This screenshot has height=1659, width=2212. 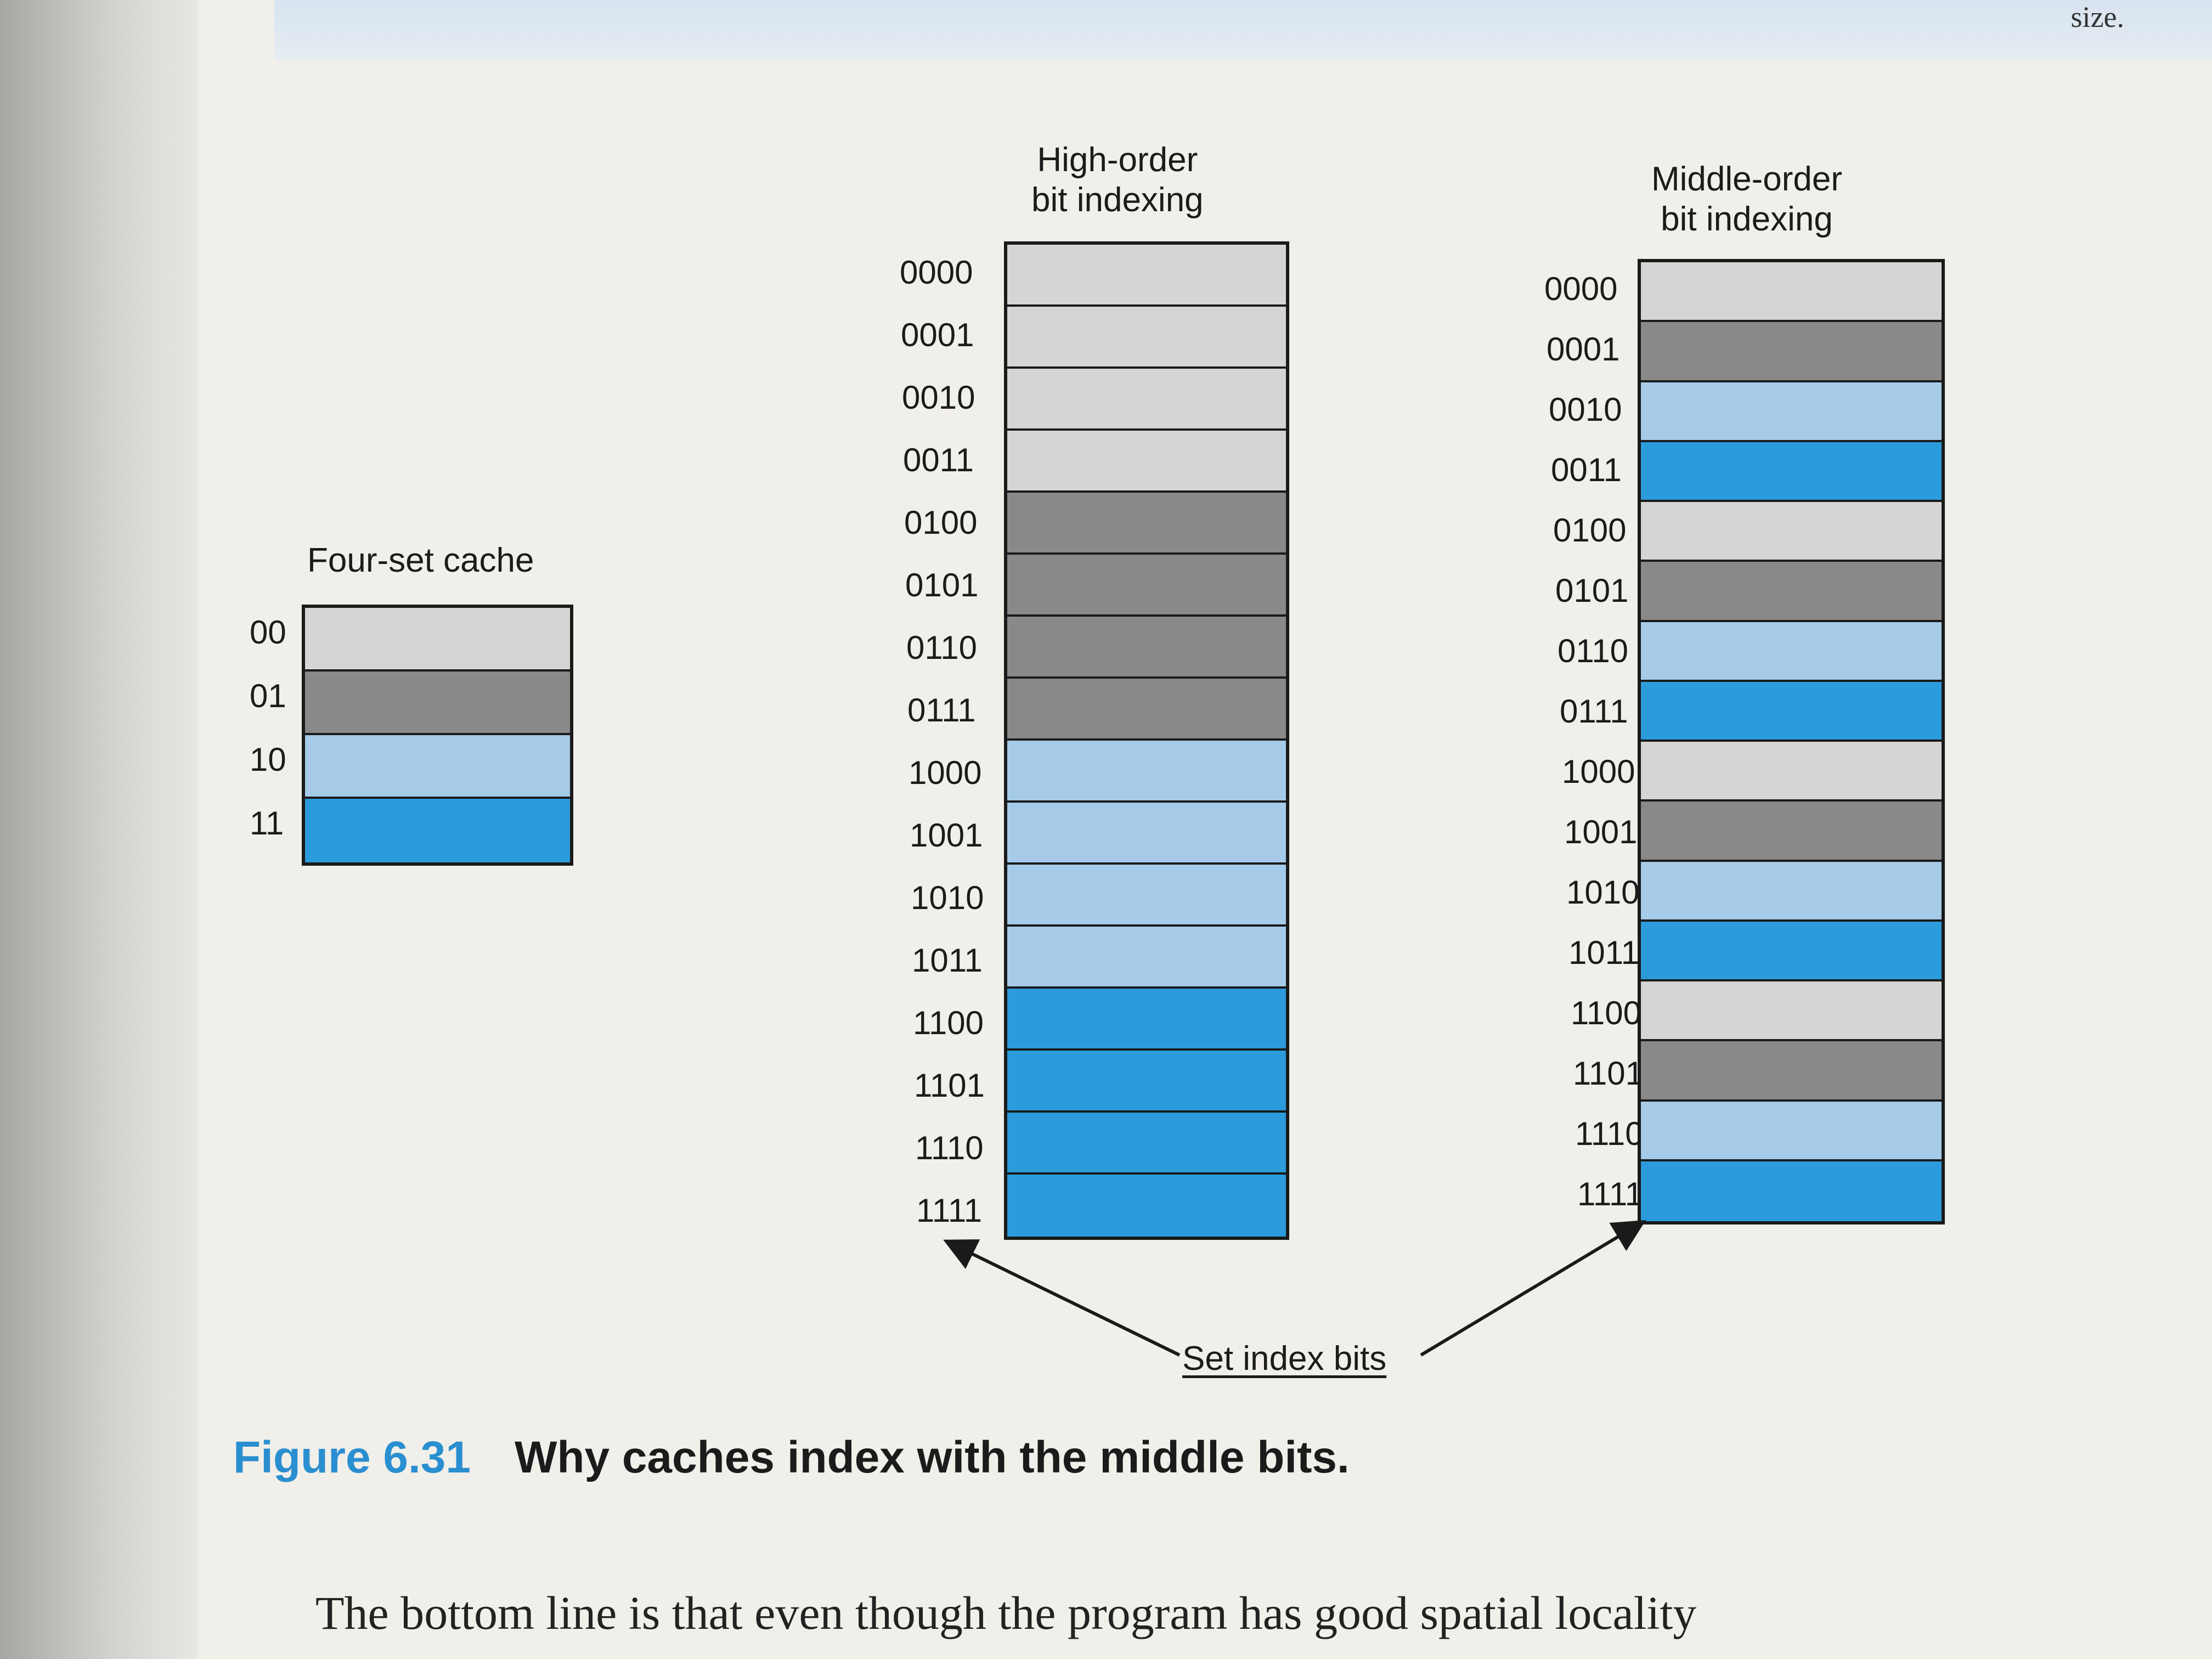 I want to click on cache-set-label: 01, so click(x=268, y=696).